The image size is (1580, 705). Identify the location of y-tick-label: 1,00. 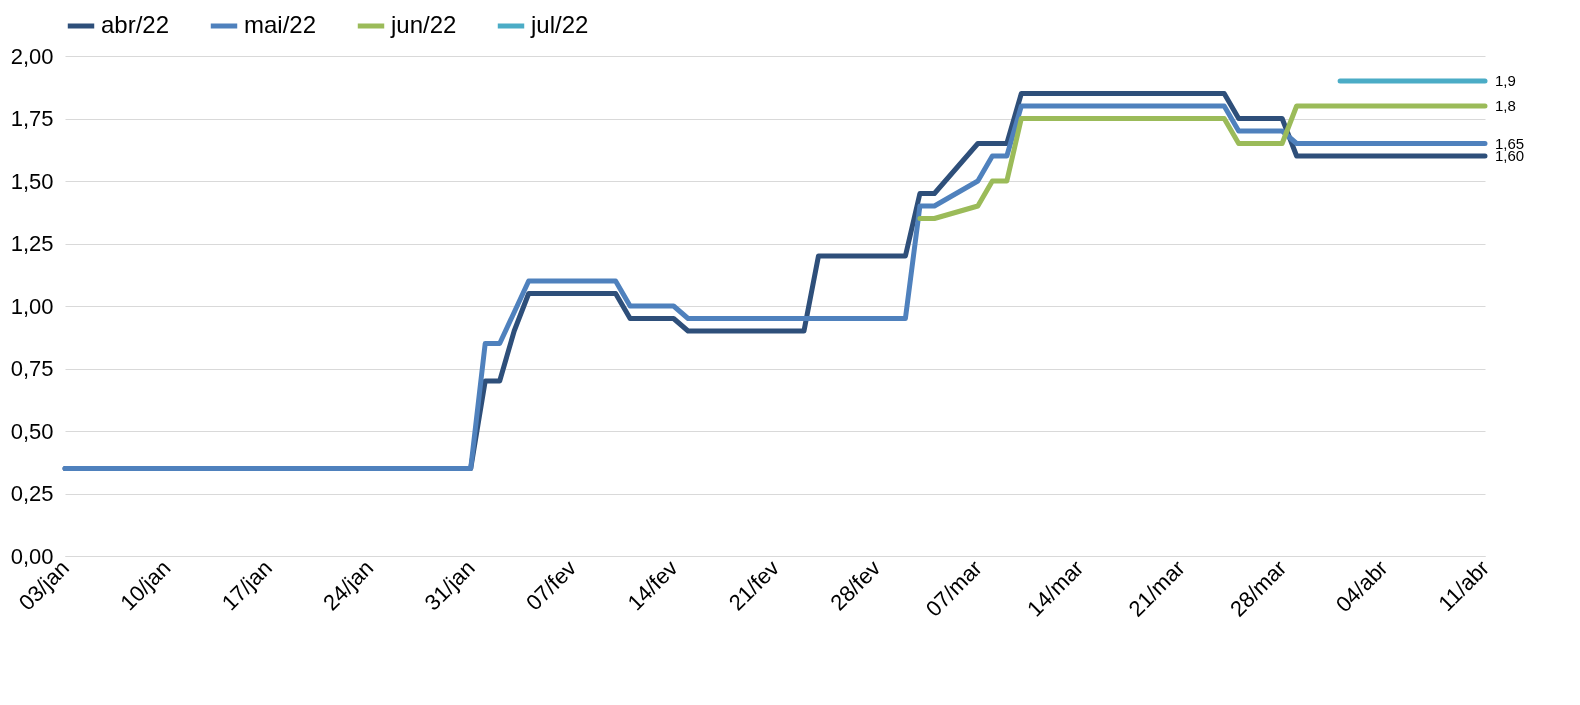
(32, 306).